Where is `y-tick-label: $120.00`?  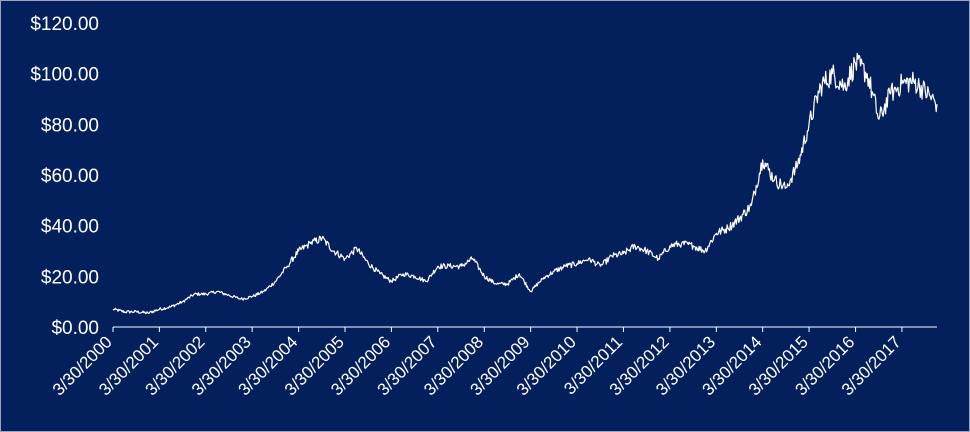 y-tick-label: $120.00 is located at coordinates (64, 24).